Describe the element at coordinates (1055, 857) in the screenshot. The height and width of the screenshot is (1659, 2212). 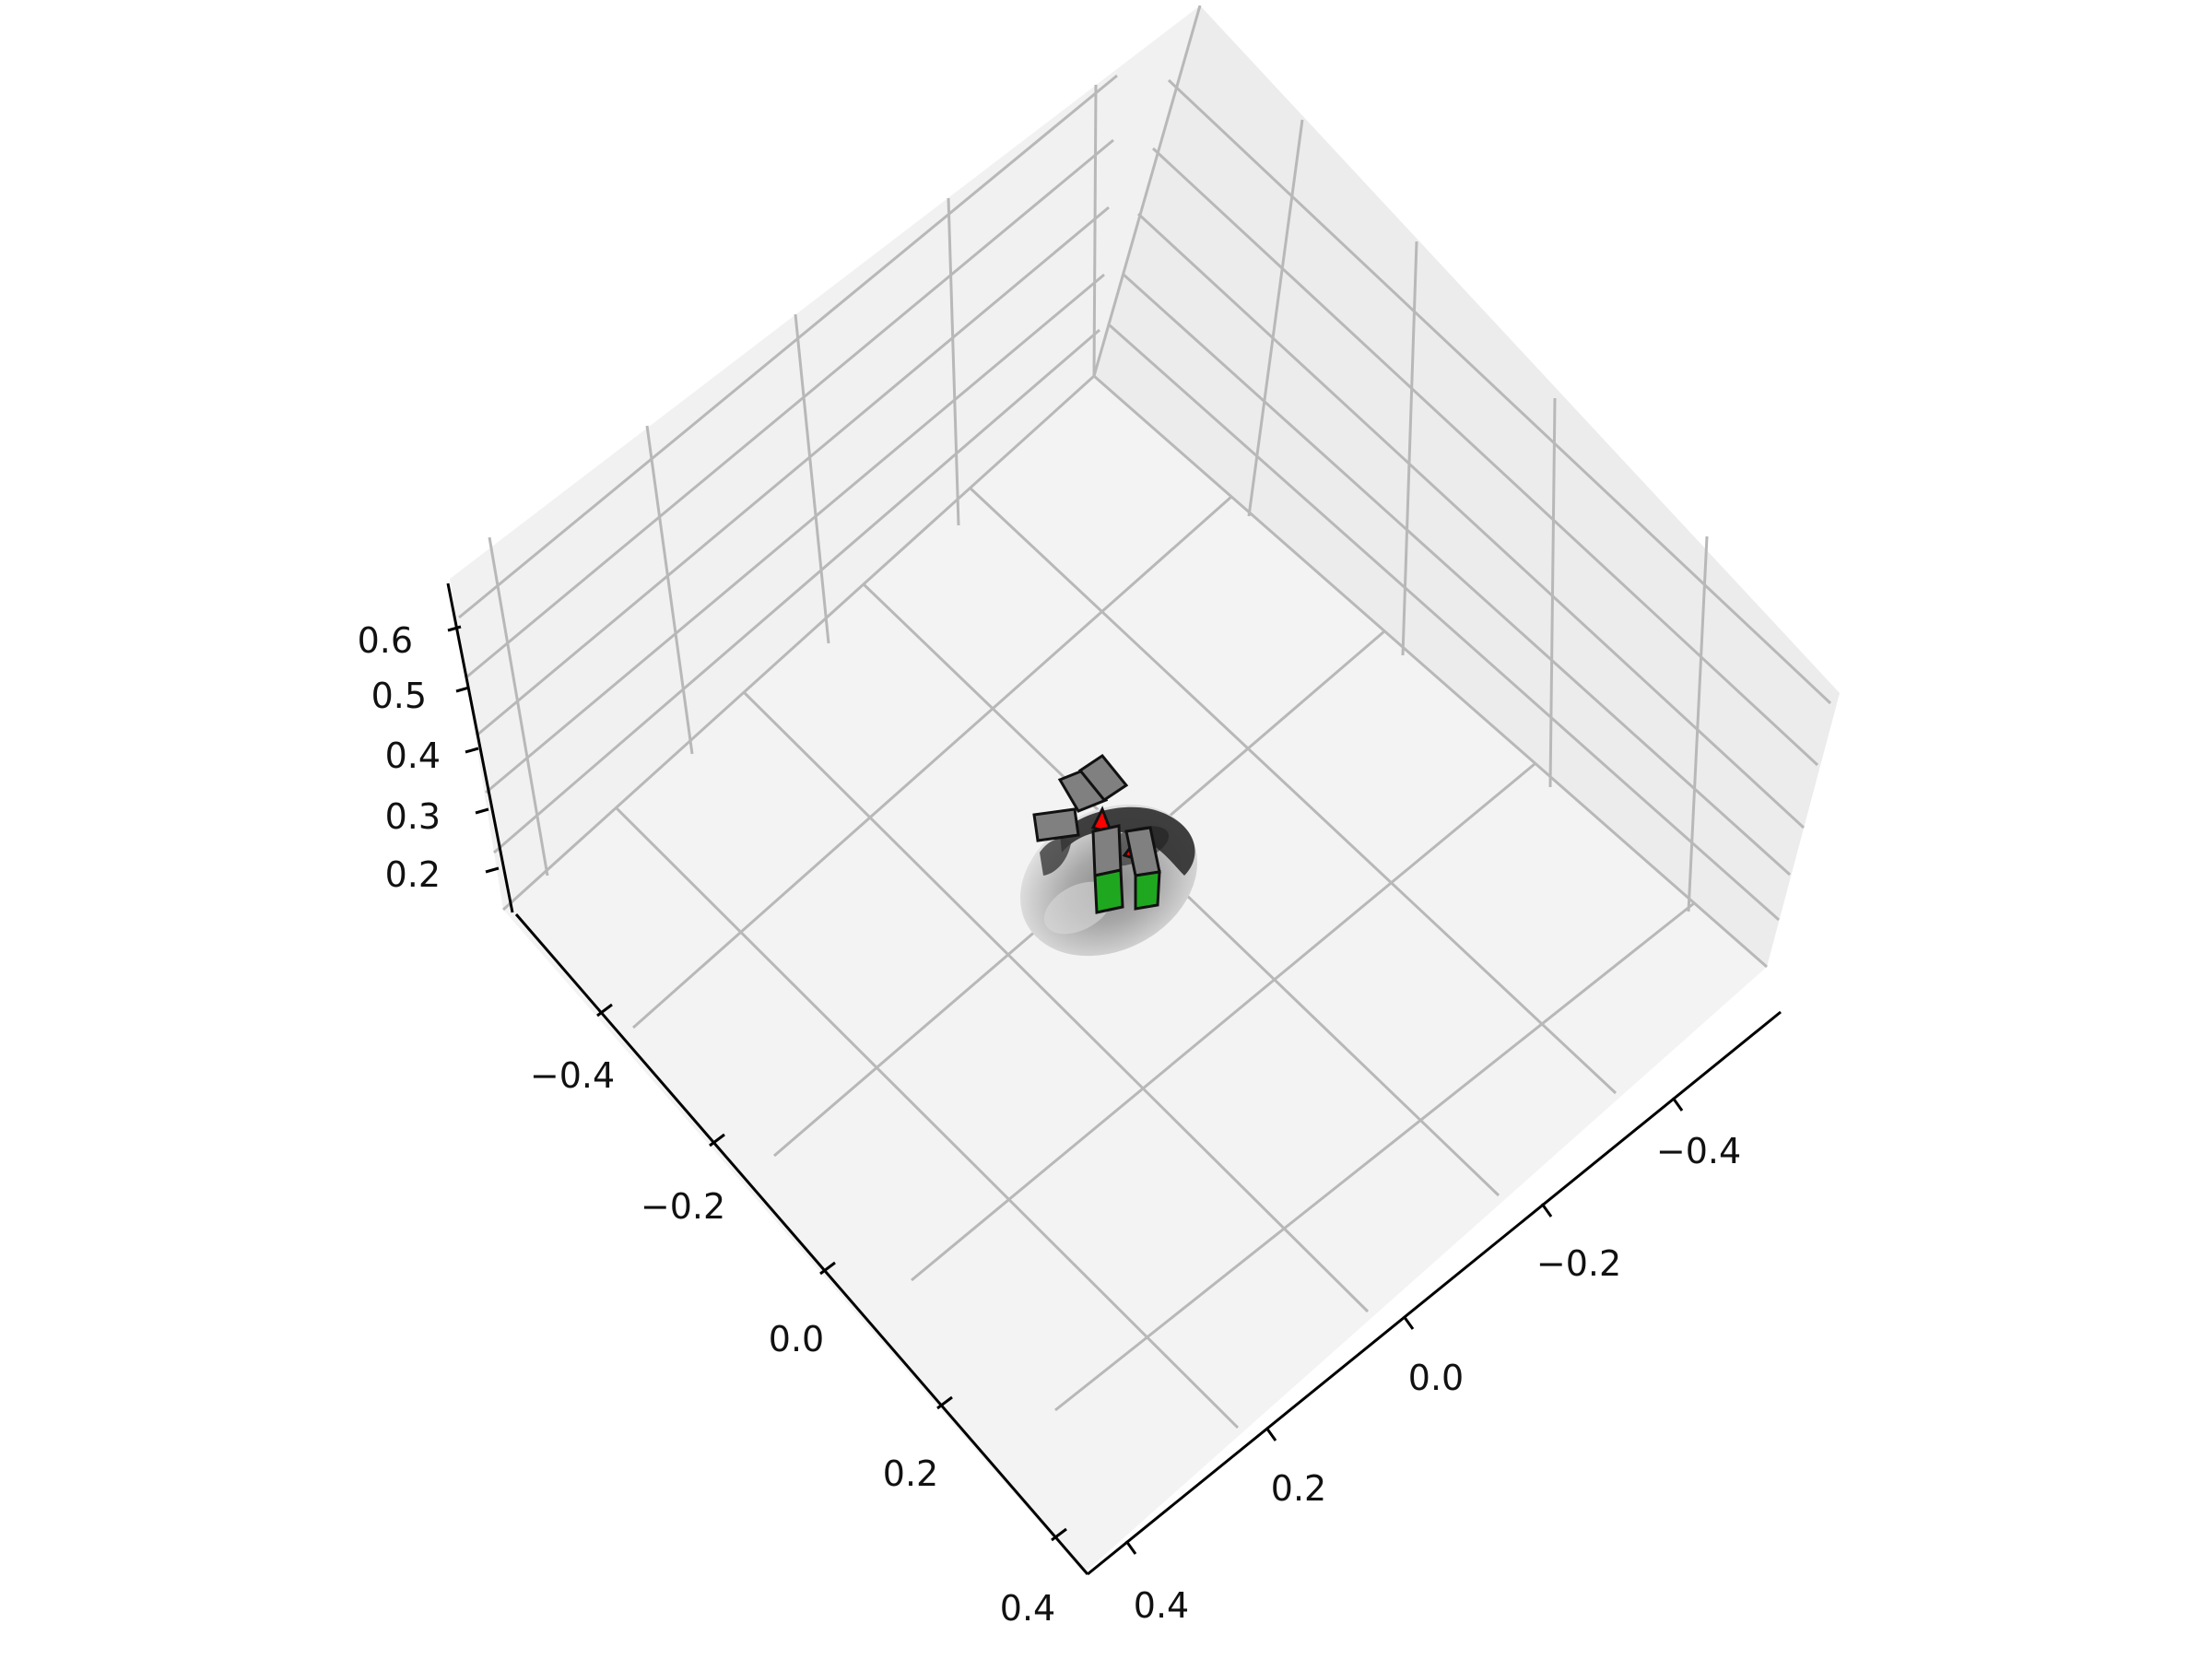
I see `disc-dark-left` at that location.